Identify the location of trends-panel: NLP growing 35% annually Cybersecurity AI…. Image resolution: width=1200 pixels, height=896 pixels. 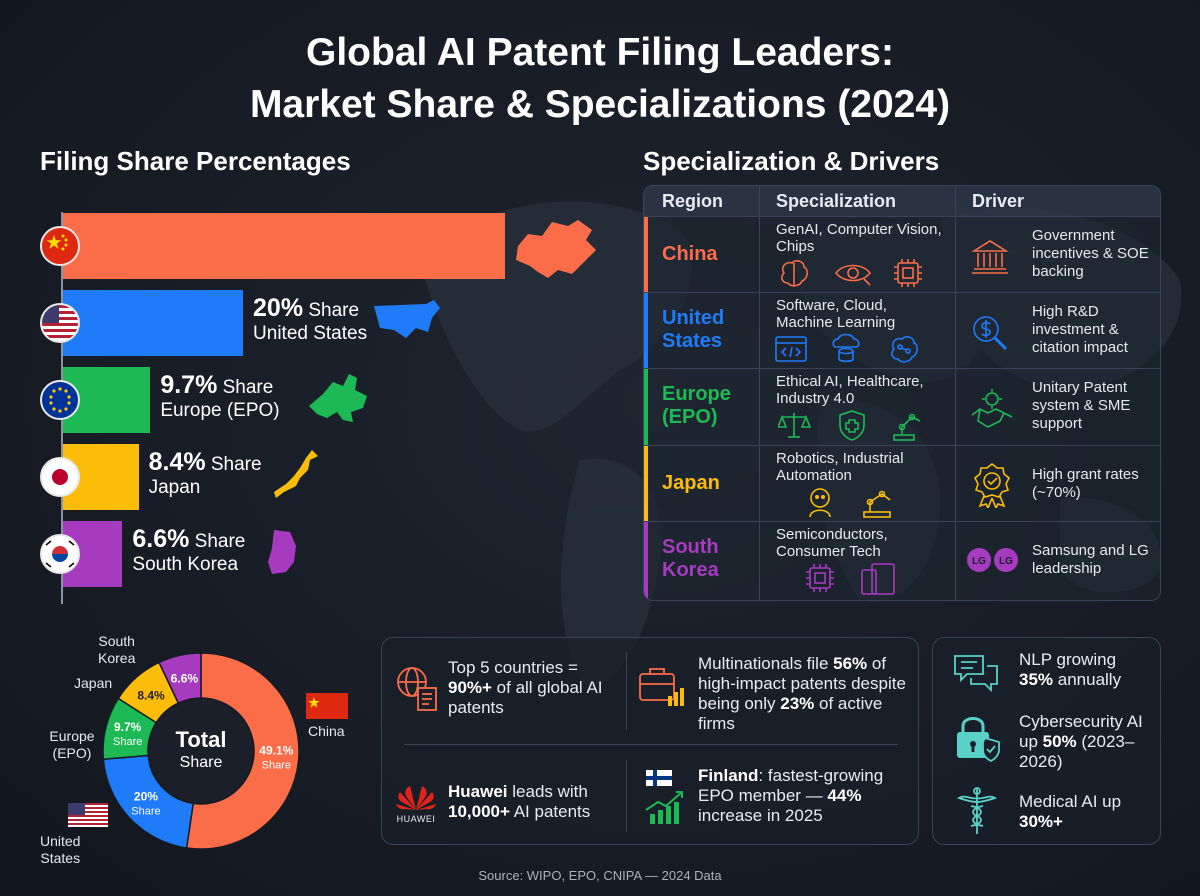
(1046, 741).